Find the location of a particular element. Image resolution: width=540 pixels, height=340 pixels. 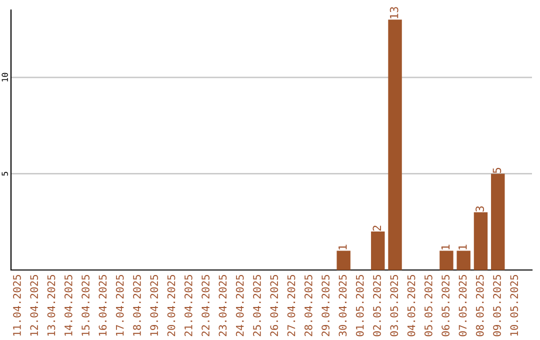

x-tick-label: 27.04.2025 is located at coordinates (291, 305).